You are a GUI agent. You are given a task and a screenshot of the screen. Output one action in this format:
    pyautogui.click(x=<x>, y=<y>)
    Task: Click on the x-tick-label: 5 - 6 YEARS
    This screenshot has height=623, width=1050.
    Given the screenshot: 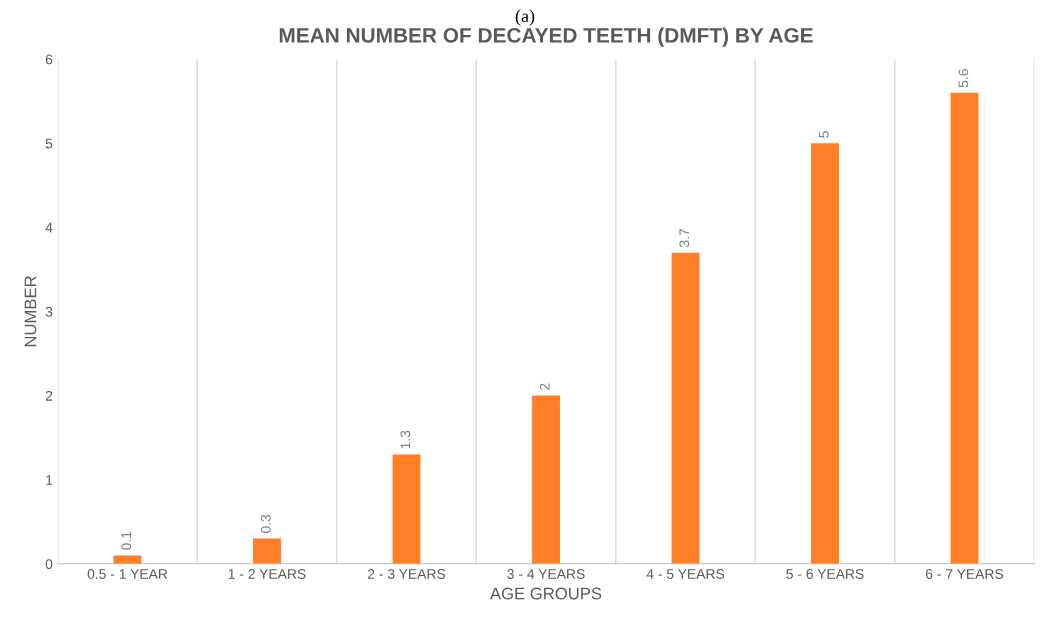 What is the action you would take?
    pyautogui.click(x=825, y=574)
    